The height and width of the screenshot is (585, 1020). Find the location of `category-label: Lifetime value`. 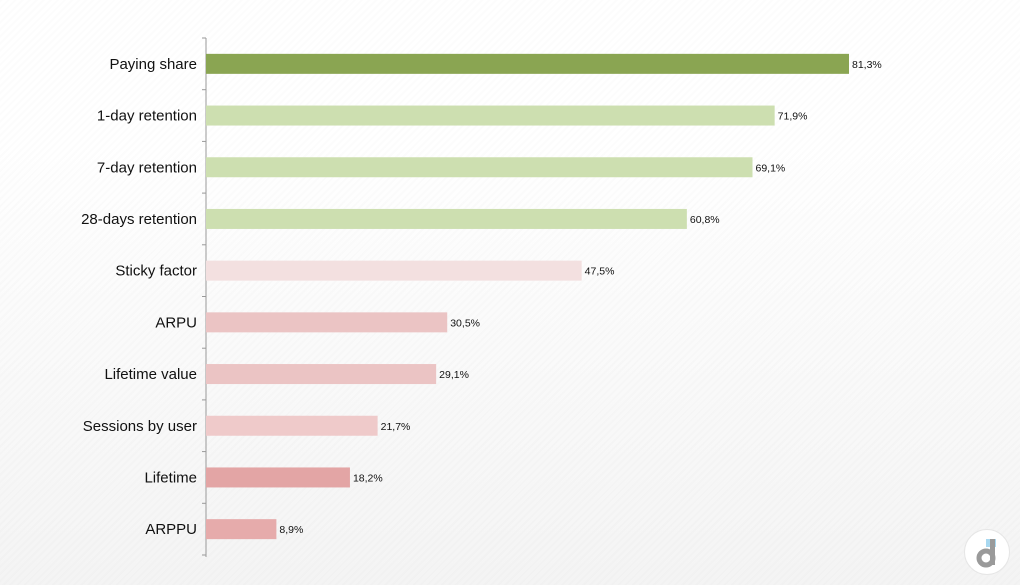

category-label: Lifetime value is located at coordinates (150, 374).